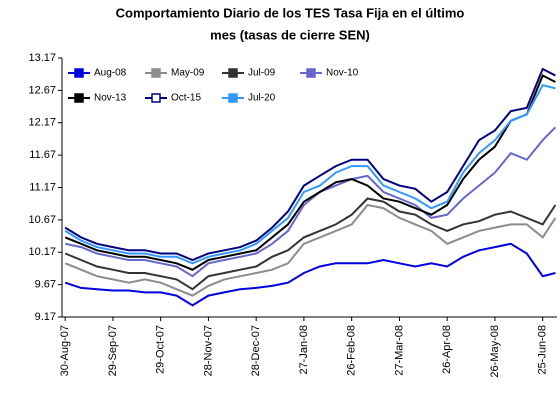 The height and width of the screenshot is (405, 560). Describe the element at coordinates (42, 58) in the screenshot. I see `y-tick-label: 13.17` at that location.